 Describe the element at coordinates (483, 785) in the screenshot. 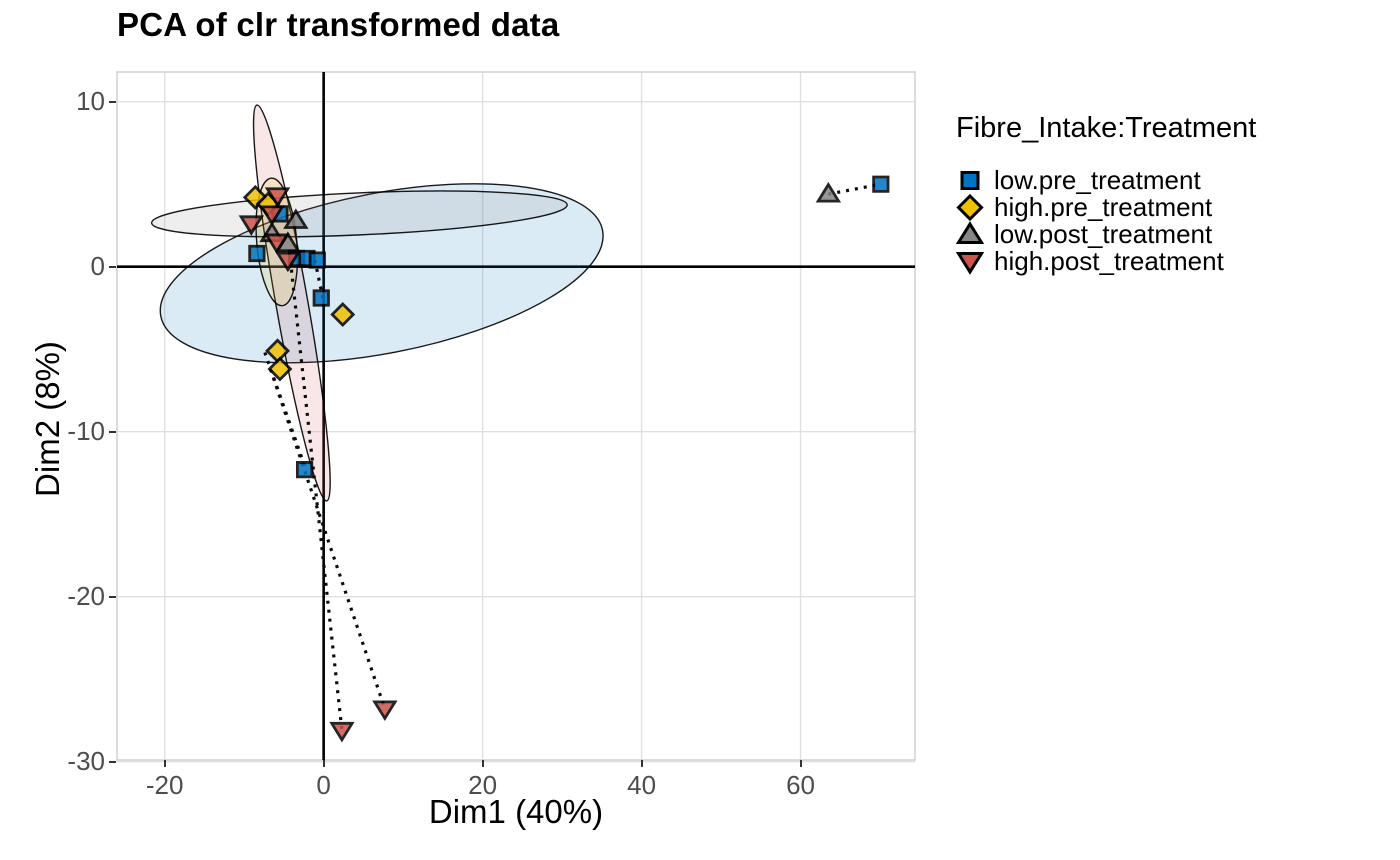

I see `x-tick-label: 20` at that location.